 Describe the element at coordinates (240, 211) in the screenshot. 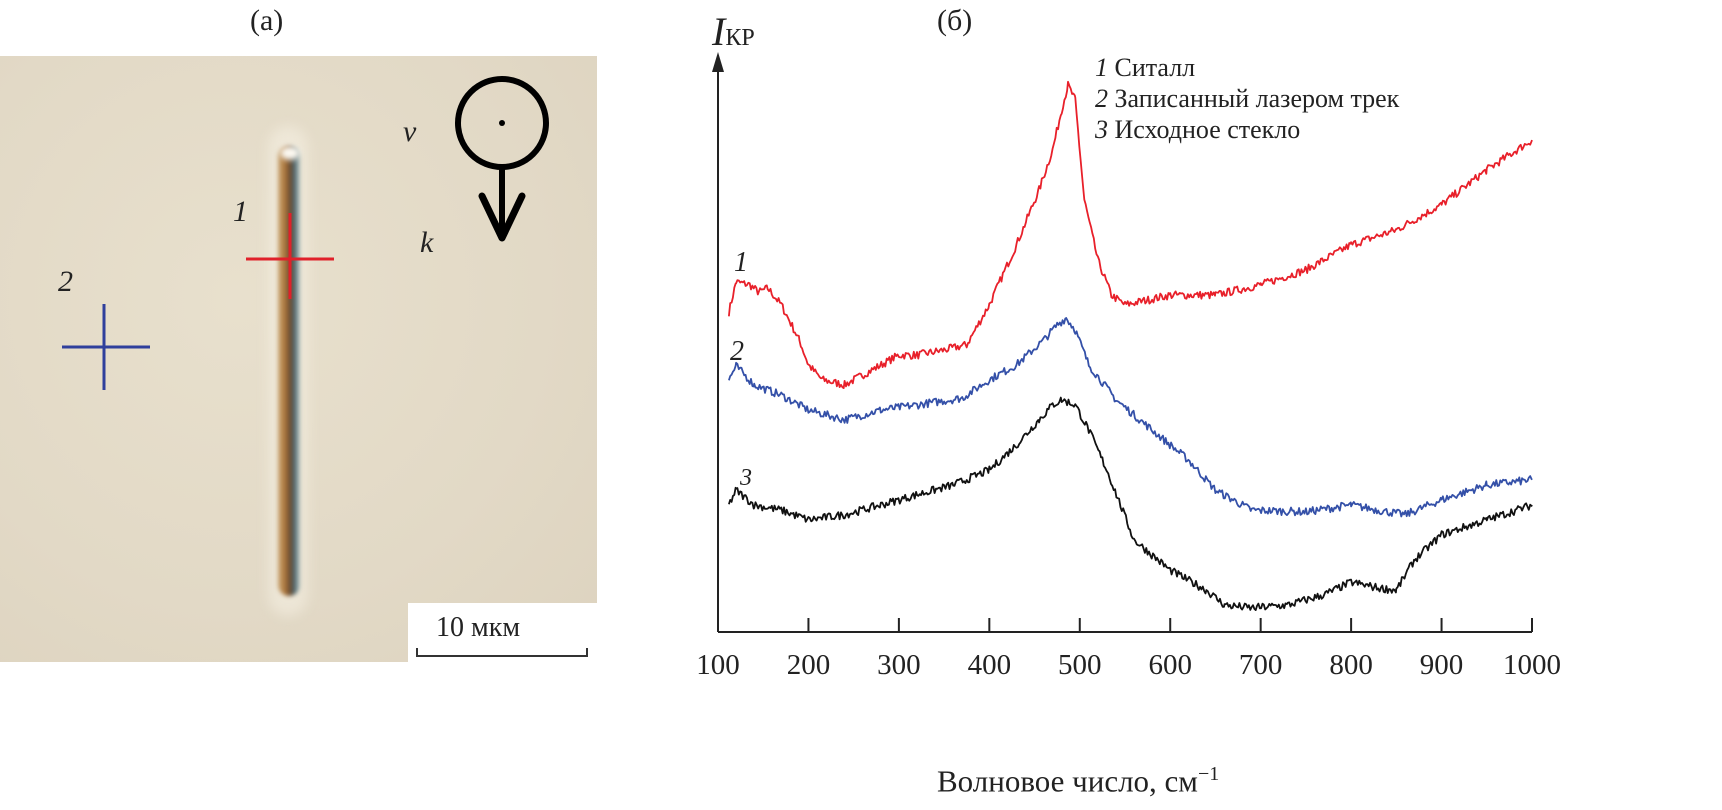

I see `marker-1-label: 1` at that location.